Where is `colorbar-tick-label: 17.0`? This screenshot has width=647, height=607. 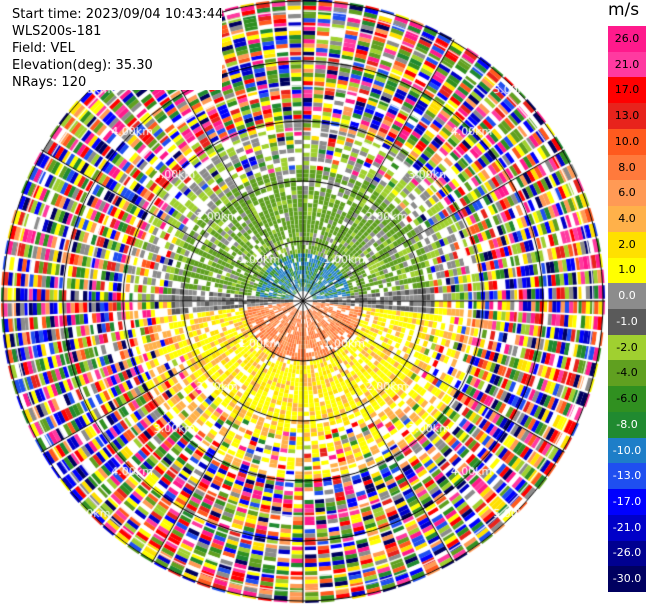
colorbar-tick-label: 17.0 is located at coordinates (627, 90).